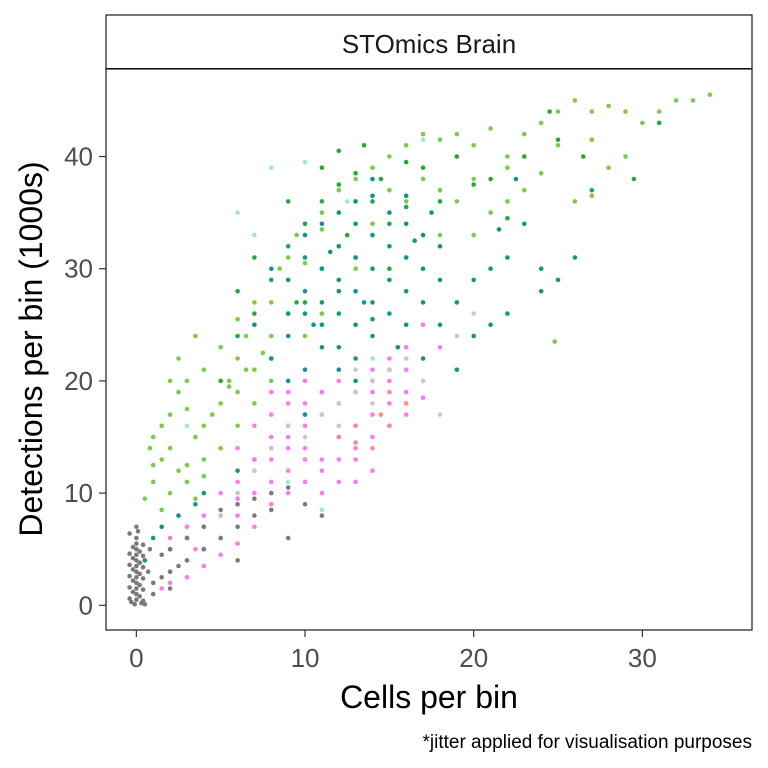 The image size is (768, 768). Describe the element at coordinates (85, 381) in the screenshot. I see `y-axis: 0 10 20 30 40` at that location.